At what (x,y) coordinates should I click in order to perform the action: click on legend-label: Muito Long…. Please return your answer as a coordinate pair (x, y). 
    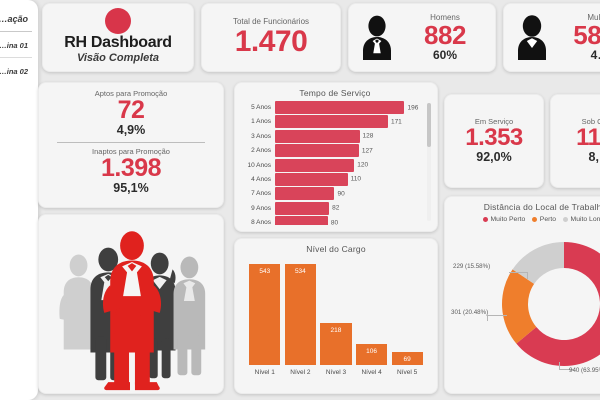
    Looking at the image, I should click on (585, 219).